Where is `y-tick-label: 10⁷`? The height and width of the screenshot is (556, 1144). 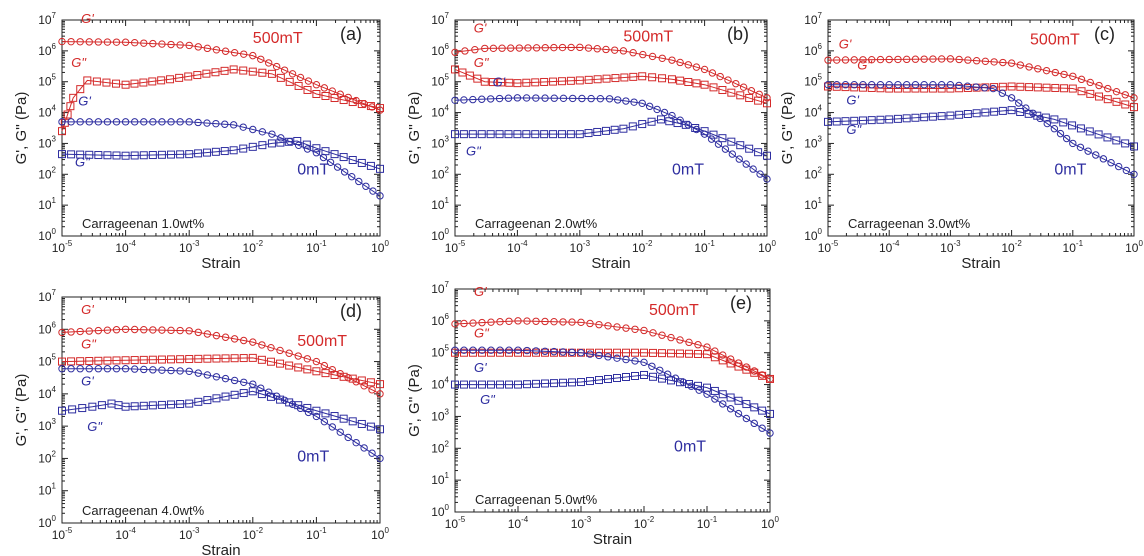
y-tick-label: 10⁷ is located at coordinates (440, 19).